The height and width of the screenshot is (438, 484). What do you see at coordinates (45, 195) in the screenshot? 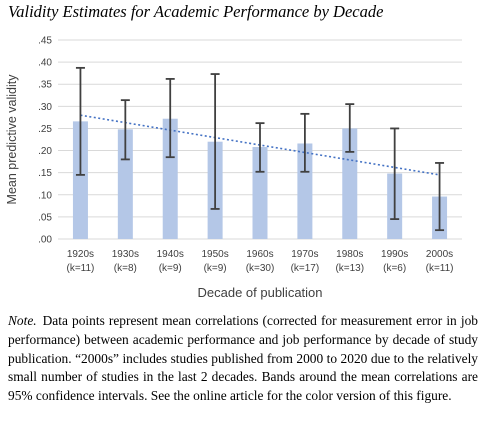
I see `y-tick-label: .10` at bounding box center [45, 195].